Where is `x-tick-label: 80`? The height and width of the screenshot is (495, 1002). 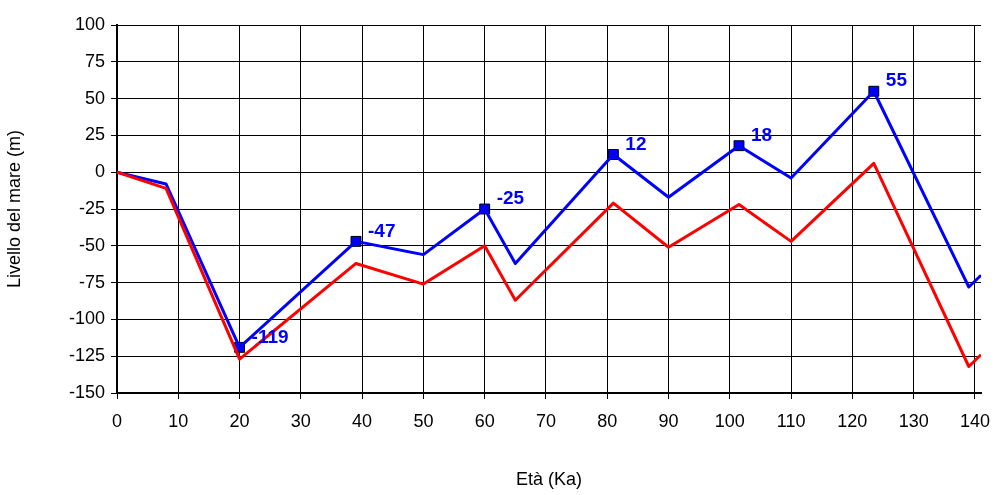 x-tick-label: 80 is located at coordinates (607, 420).